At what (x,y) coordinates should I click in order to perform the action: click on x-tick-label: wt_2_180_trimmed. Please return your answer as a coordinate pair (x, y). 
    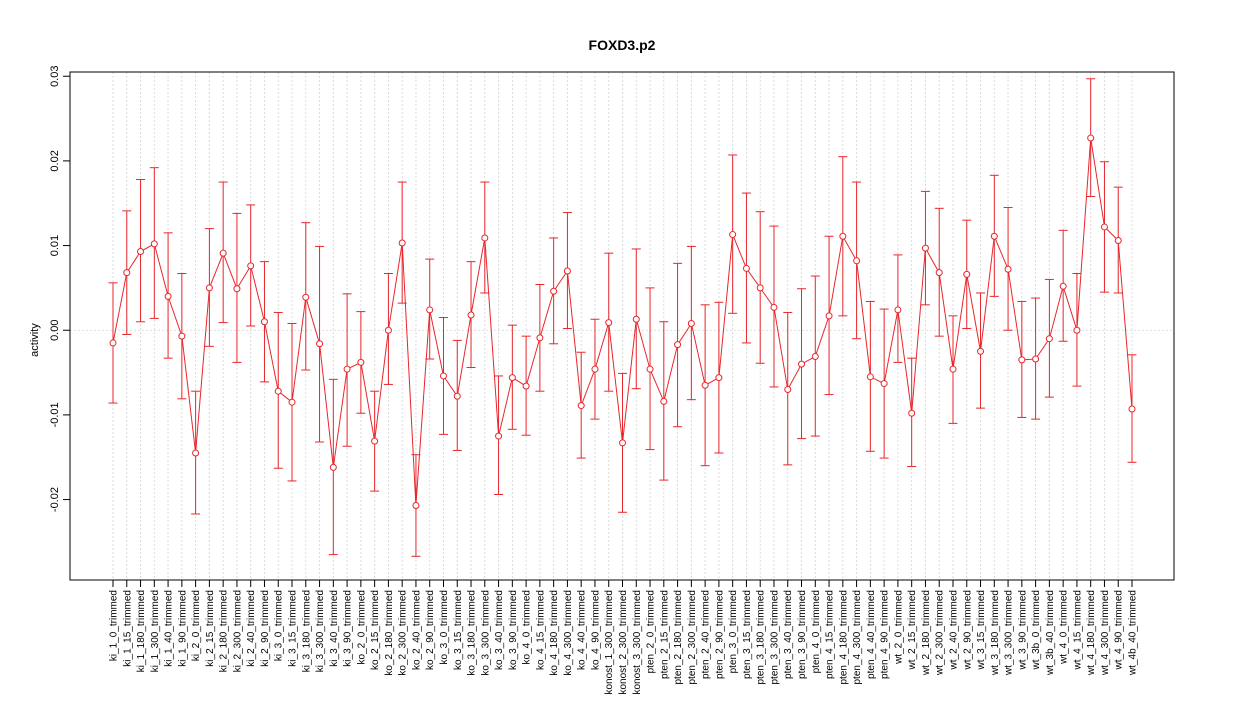
    Looking at the image, I should click on (926, 633).